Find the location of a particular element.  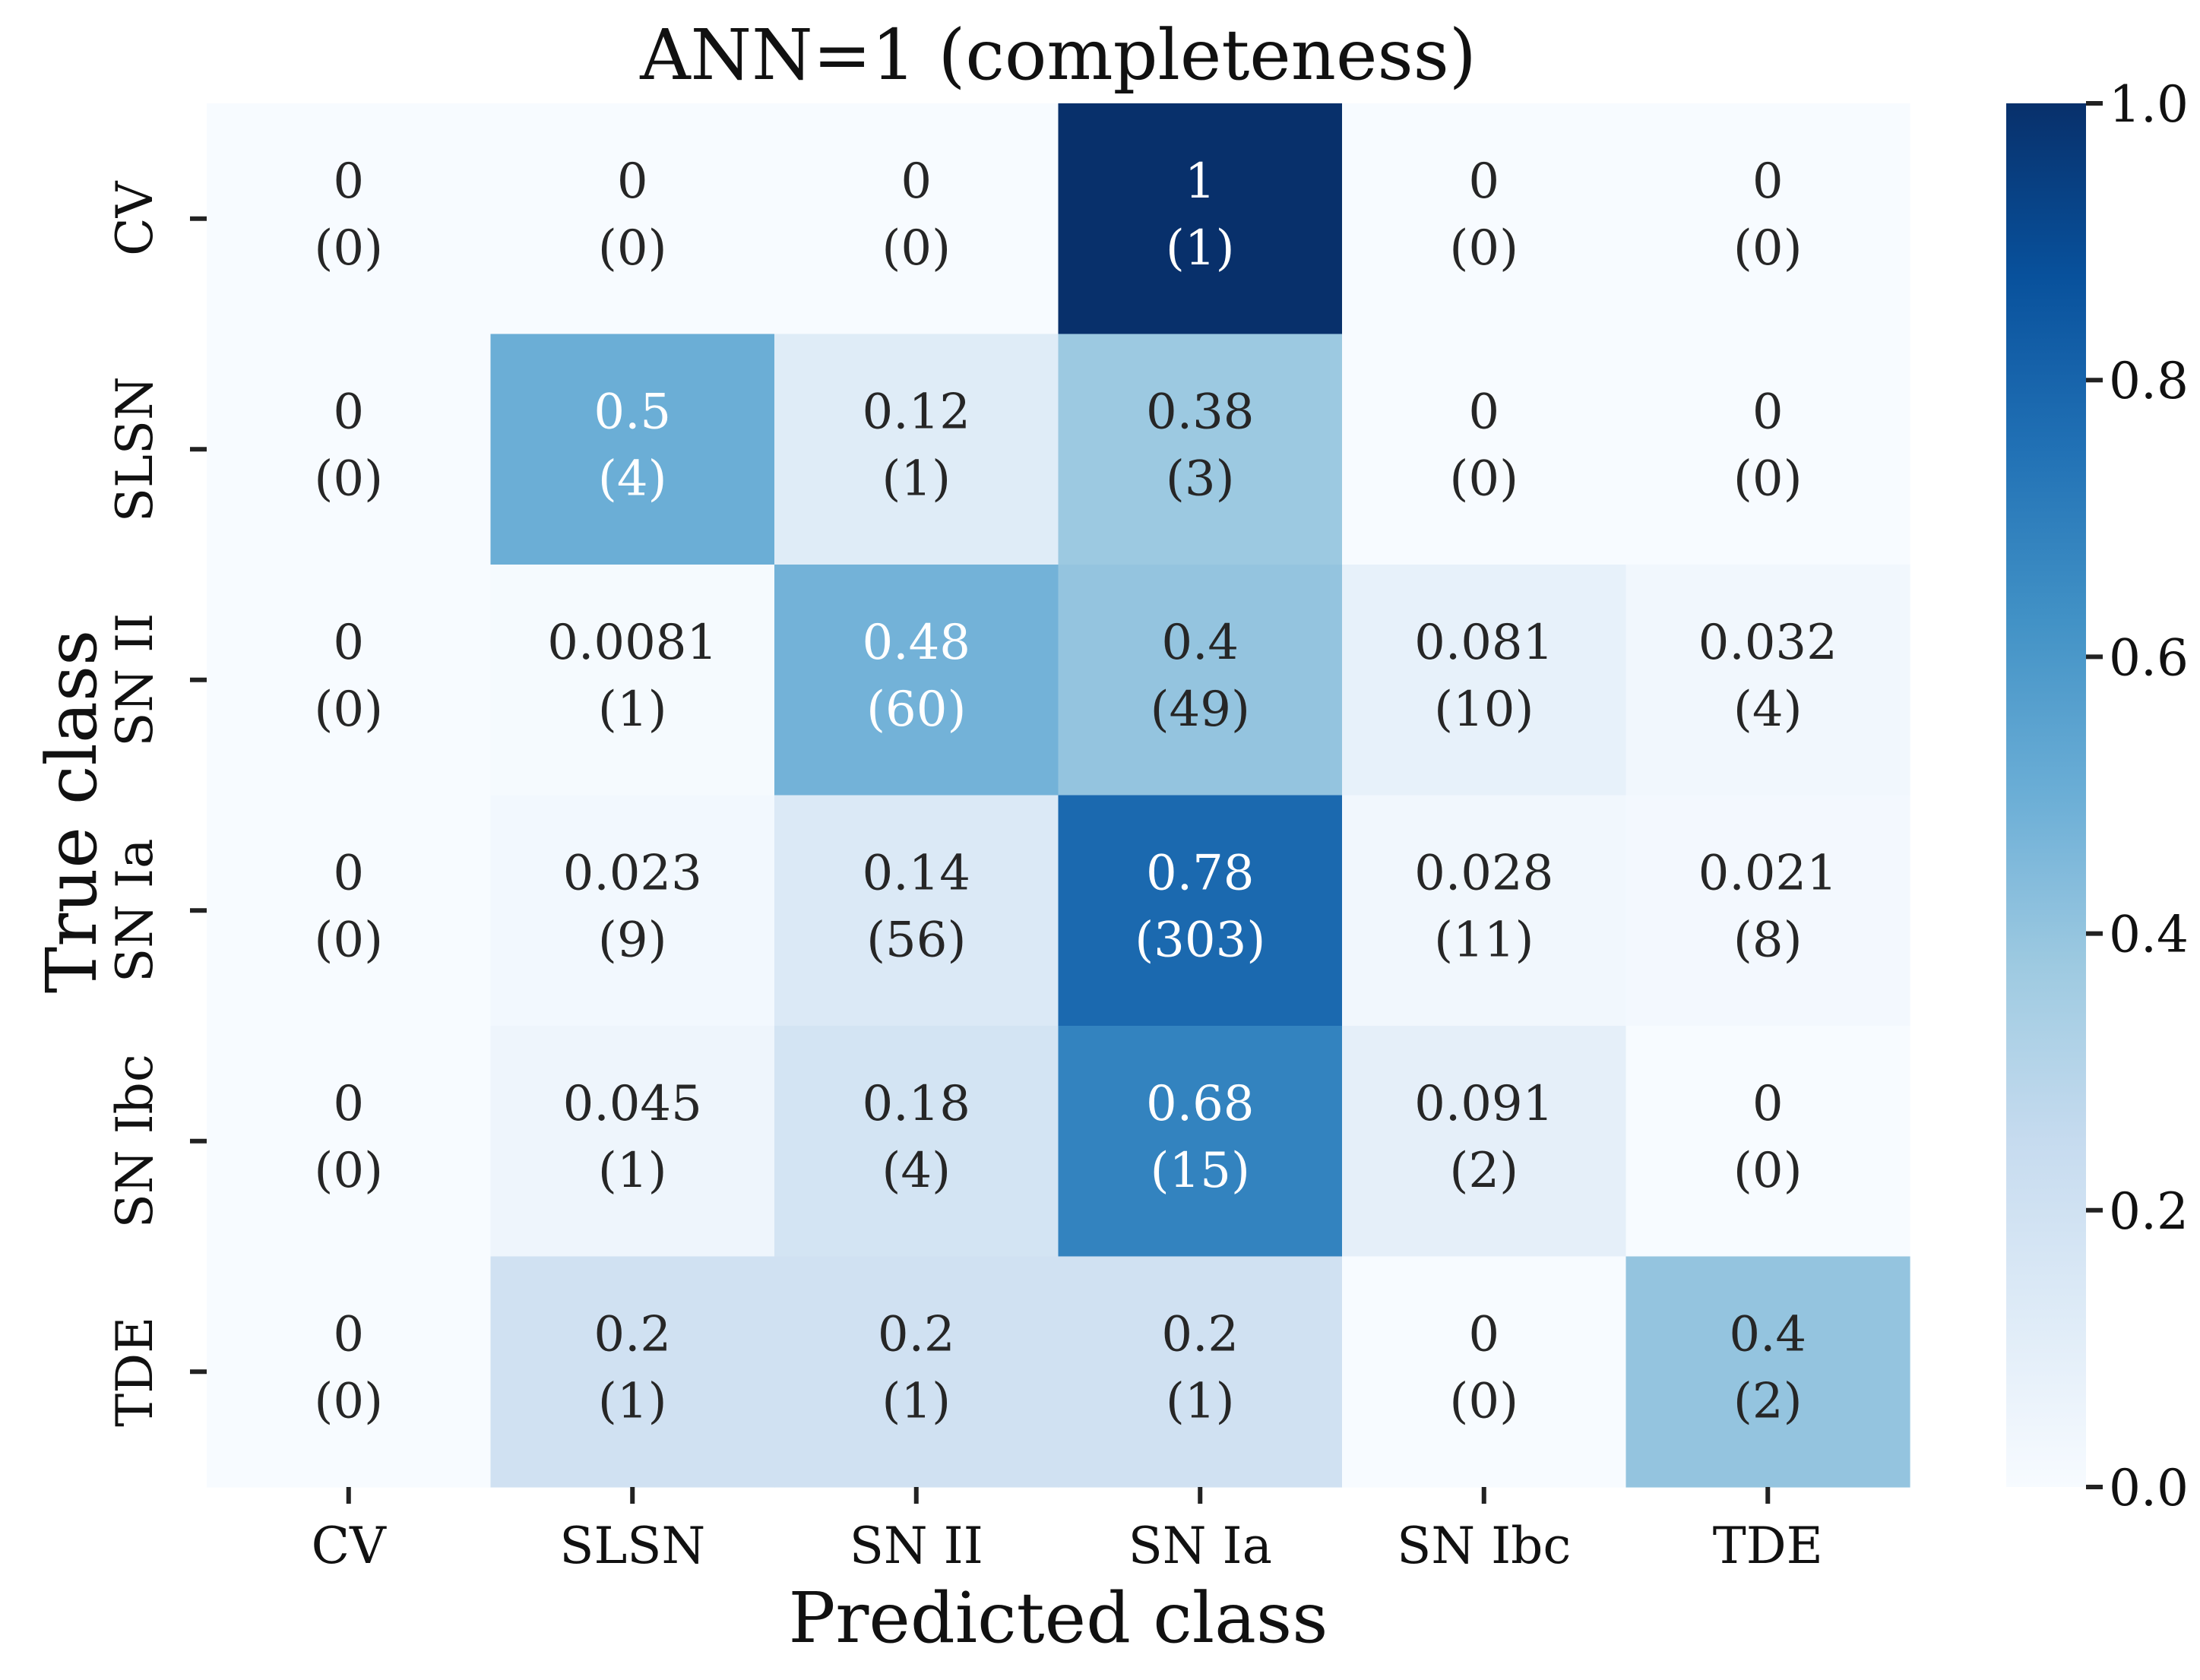

heatmap-cell-sn-ii-sn-ibc is located at coordinates (1484, 680).